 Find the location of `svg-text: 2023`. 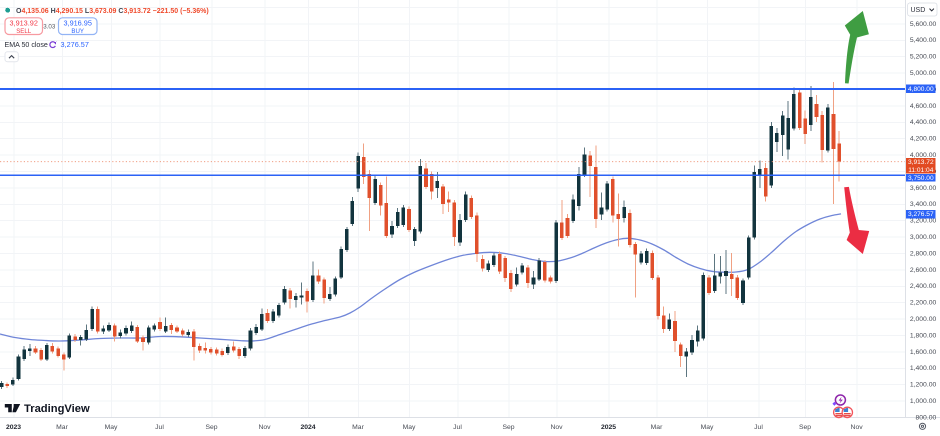

svg-text: 2023 is located at coordinates (13, 427).